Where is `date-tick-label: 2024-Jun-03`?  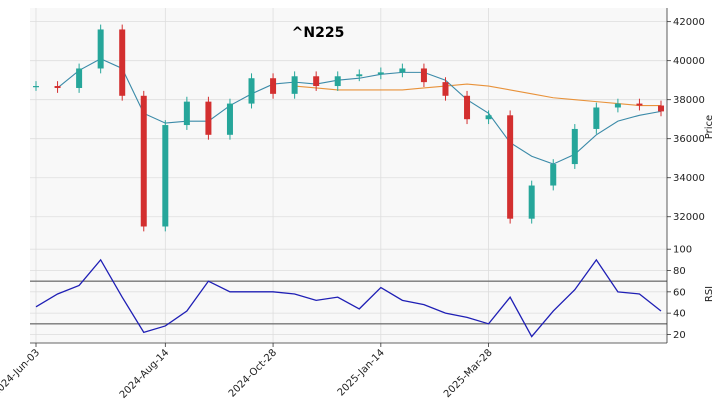 date-tick-label: 2024-Jun-03 is located at coordinates (21, 372).